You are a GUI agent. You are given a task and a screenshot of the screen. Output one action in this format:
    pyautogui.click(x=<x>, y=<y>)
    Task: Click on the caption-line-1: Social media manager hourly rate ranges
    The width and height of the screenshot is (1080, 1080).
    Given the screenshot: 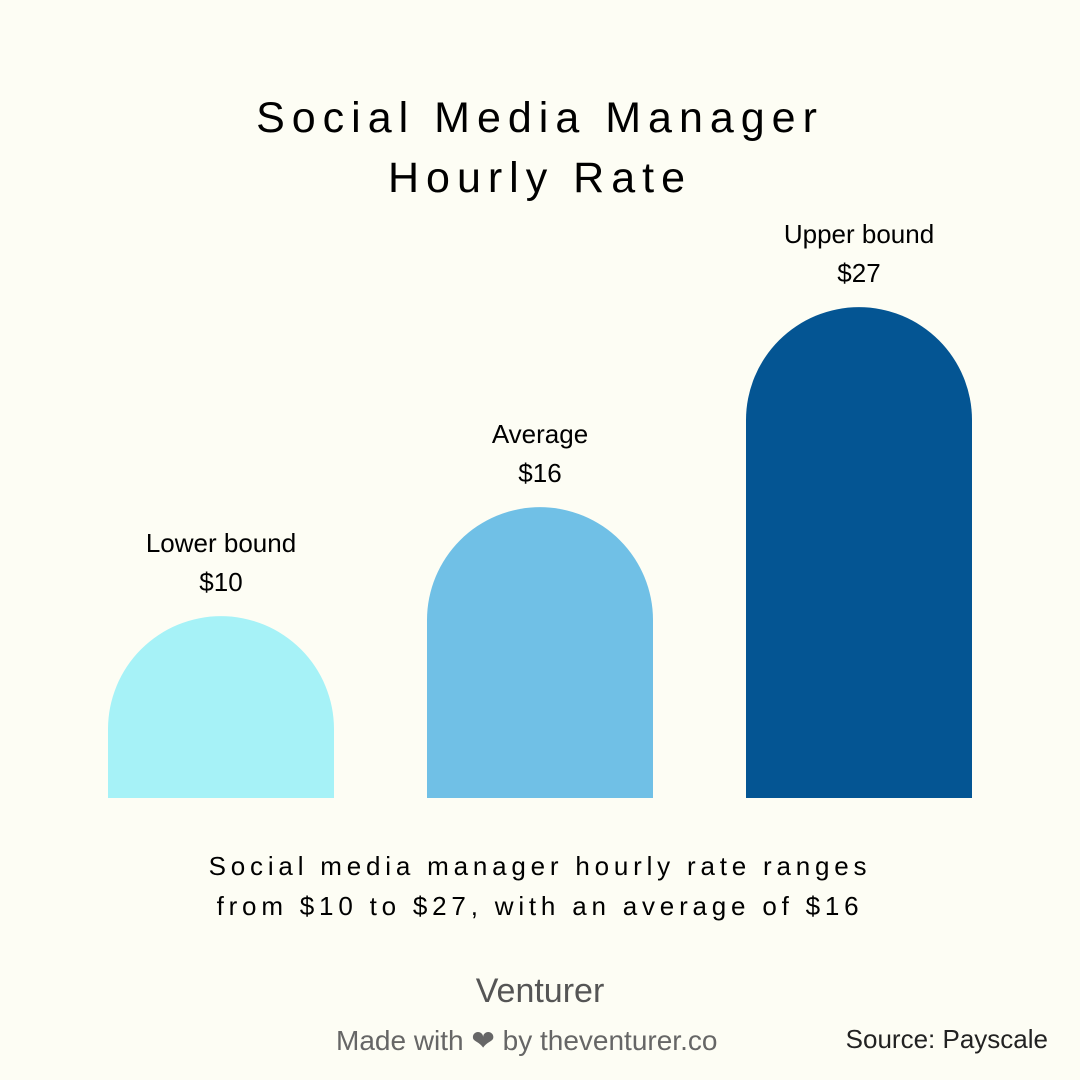 What is the action you would take?
    pyautogui.click(x=540, y=866)
    